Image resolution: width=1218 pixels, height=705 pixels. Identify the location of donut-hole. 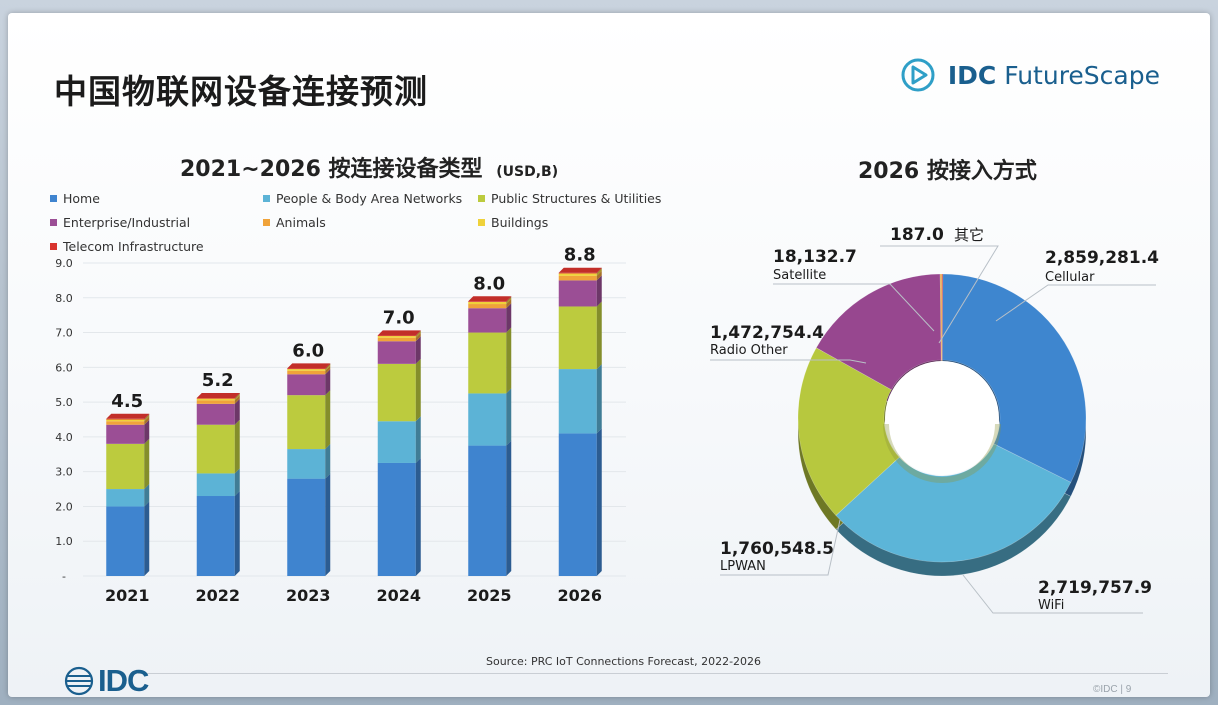
(942, 418).